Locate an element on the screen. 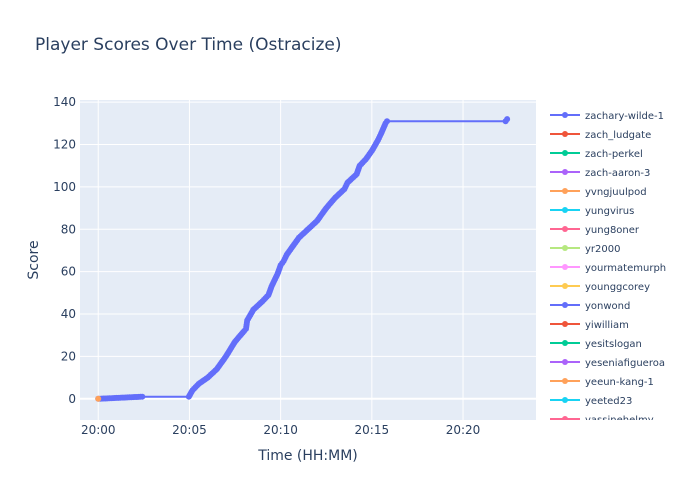 The width and height of the screenshot is (700, 500). y-tick-labels: 0 20 40 60 80 100 120 140 is located at coordinates (64, 250).